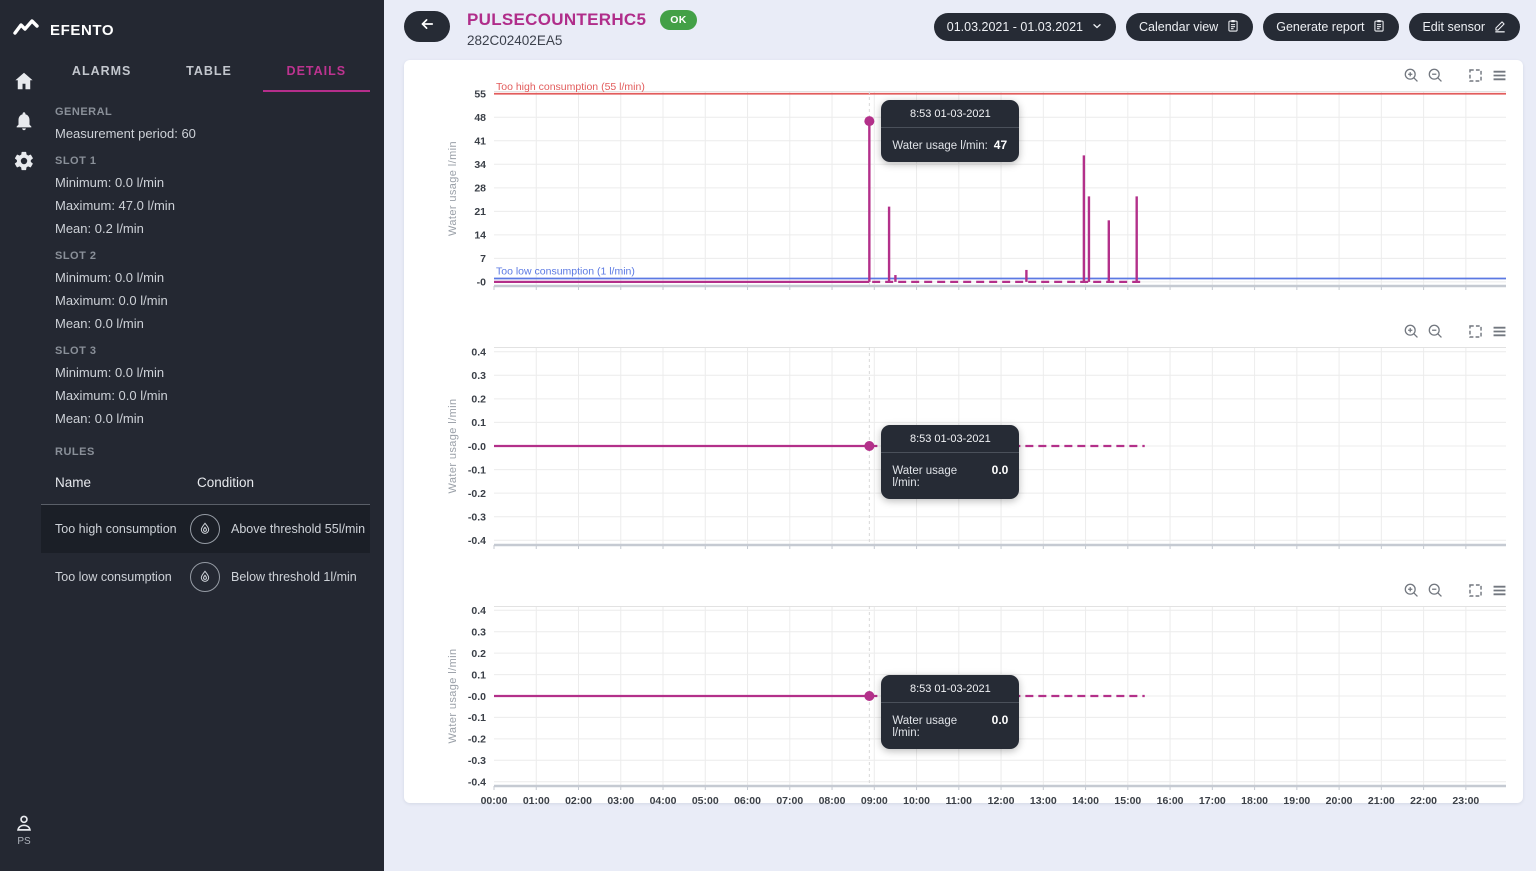 The width and height of the screenshot is (1536, 871). What do you see at coordinates (663, 801) in the screenshot?
I see `svg-text: 04:00` at bounding box center [663, 801].